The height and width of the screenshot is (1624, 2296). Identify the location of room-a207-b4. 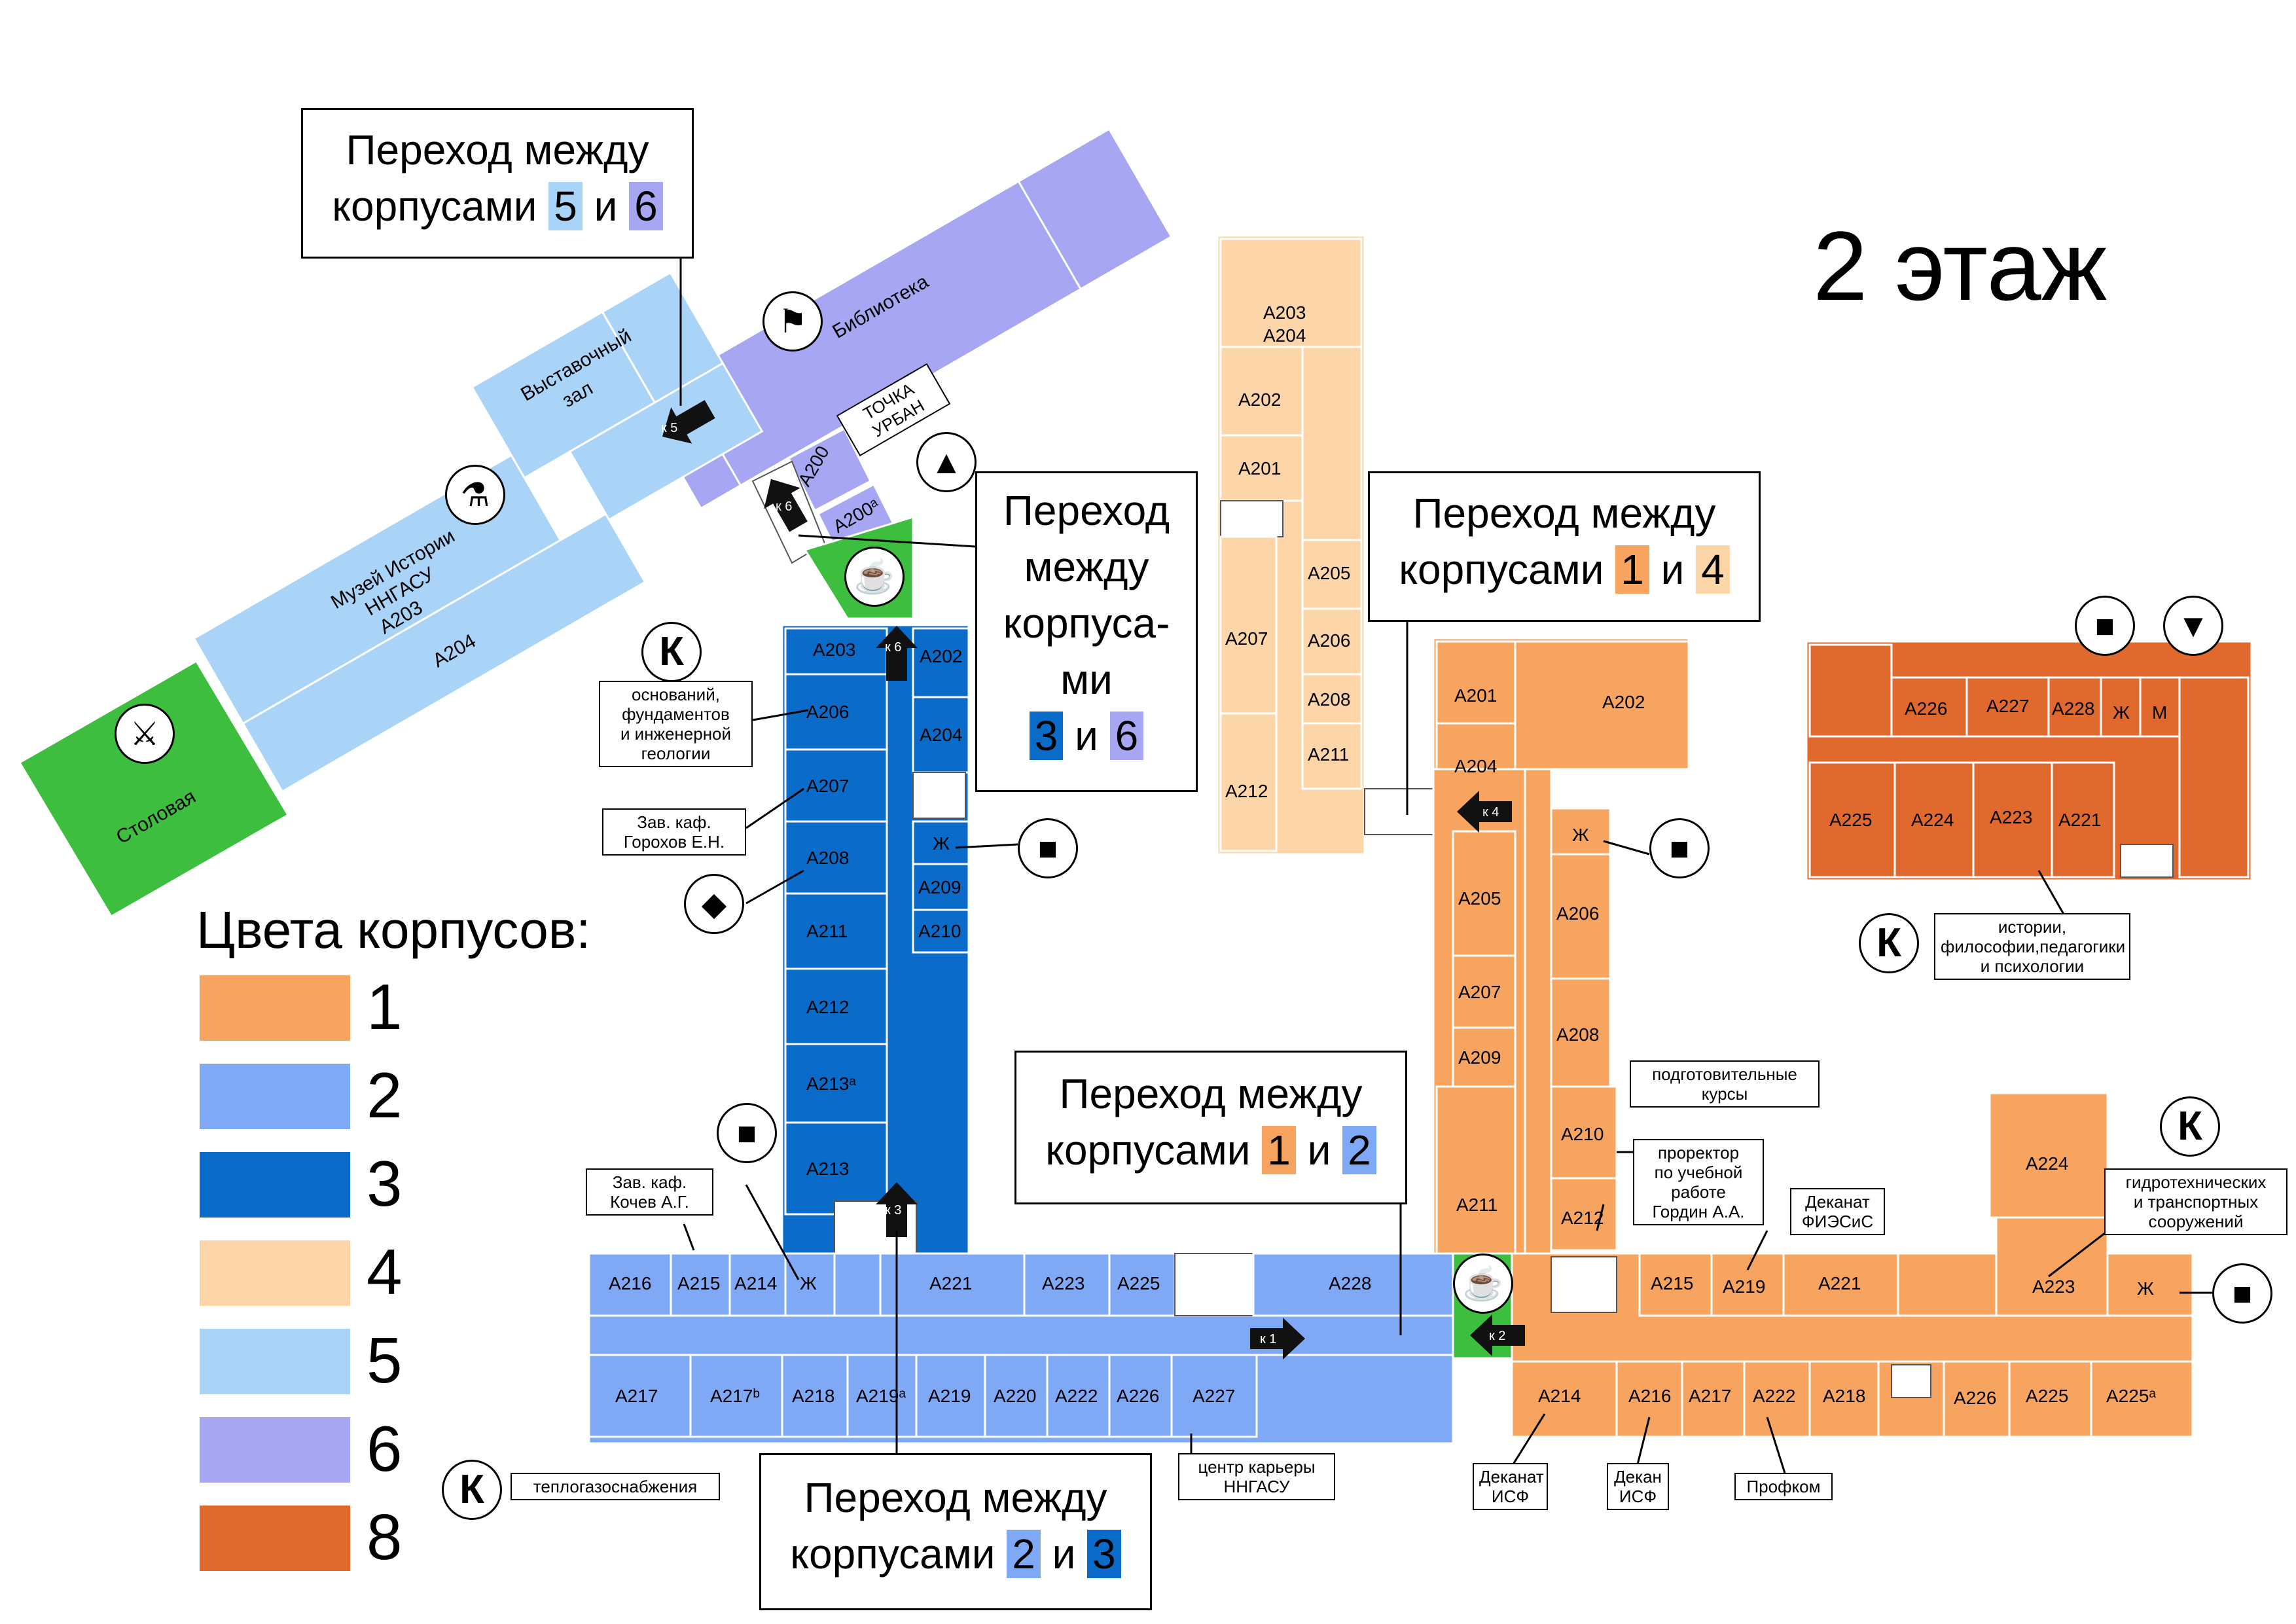
(1248, 625).